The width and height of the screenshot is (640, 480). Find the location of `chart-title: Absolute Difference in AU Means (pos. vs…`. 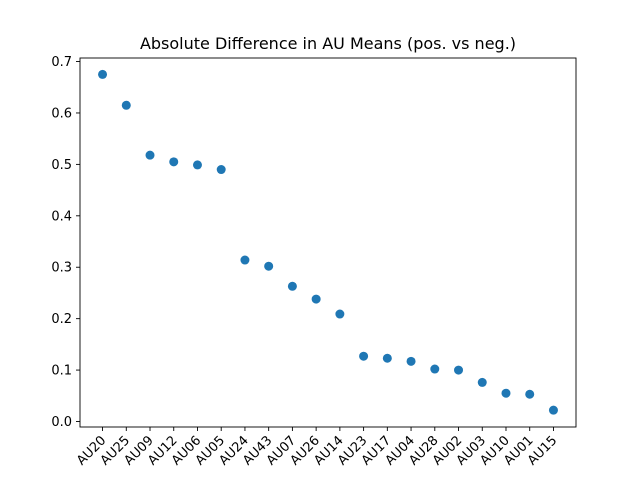

chart-title: Absolute Difference in AU Means (pos. vs… is located at coordinates (328, 43).